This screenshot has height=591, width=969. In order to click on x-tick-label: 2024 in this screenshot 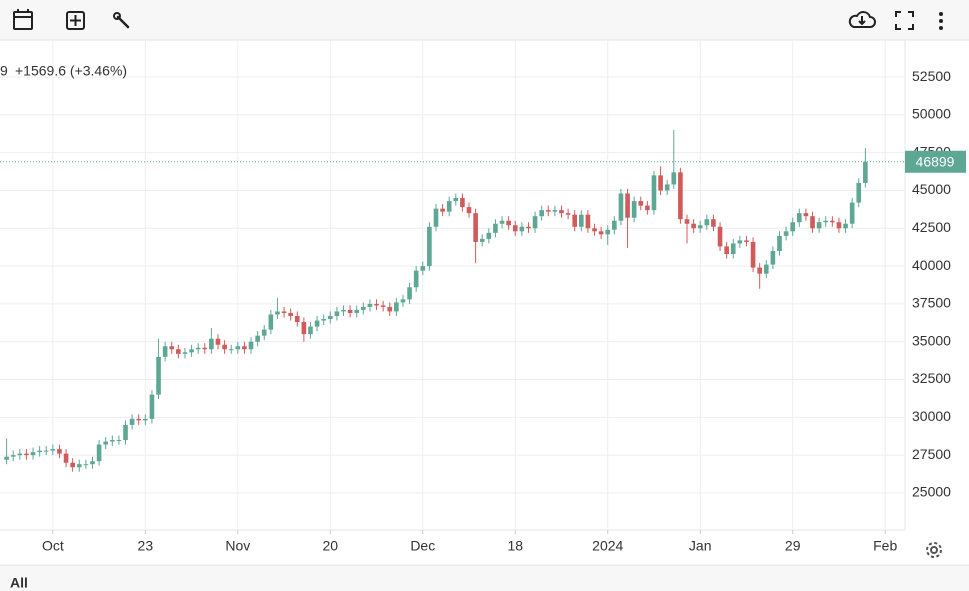, I will do `click(607, 546)`.